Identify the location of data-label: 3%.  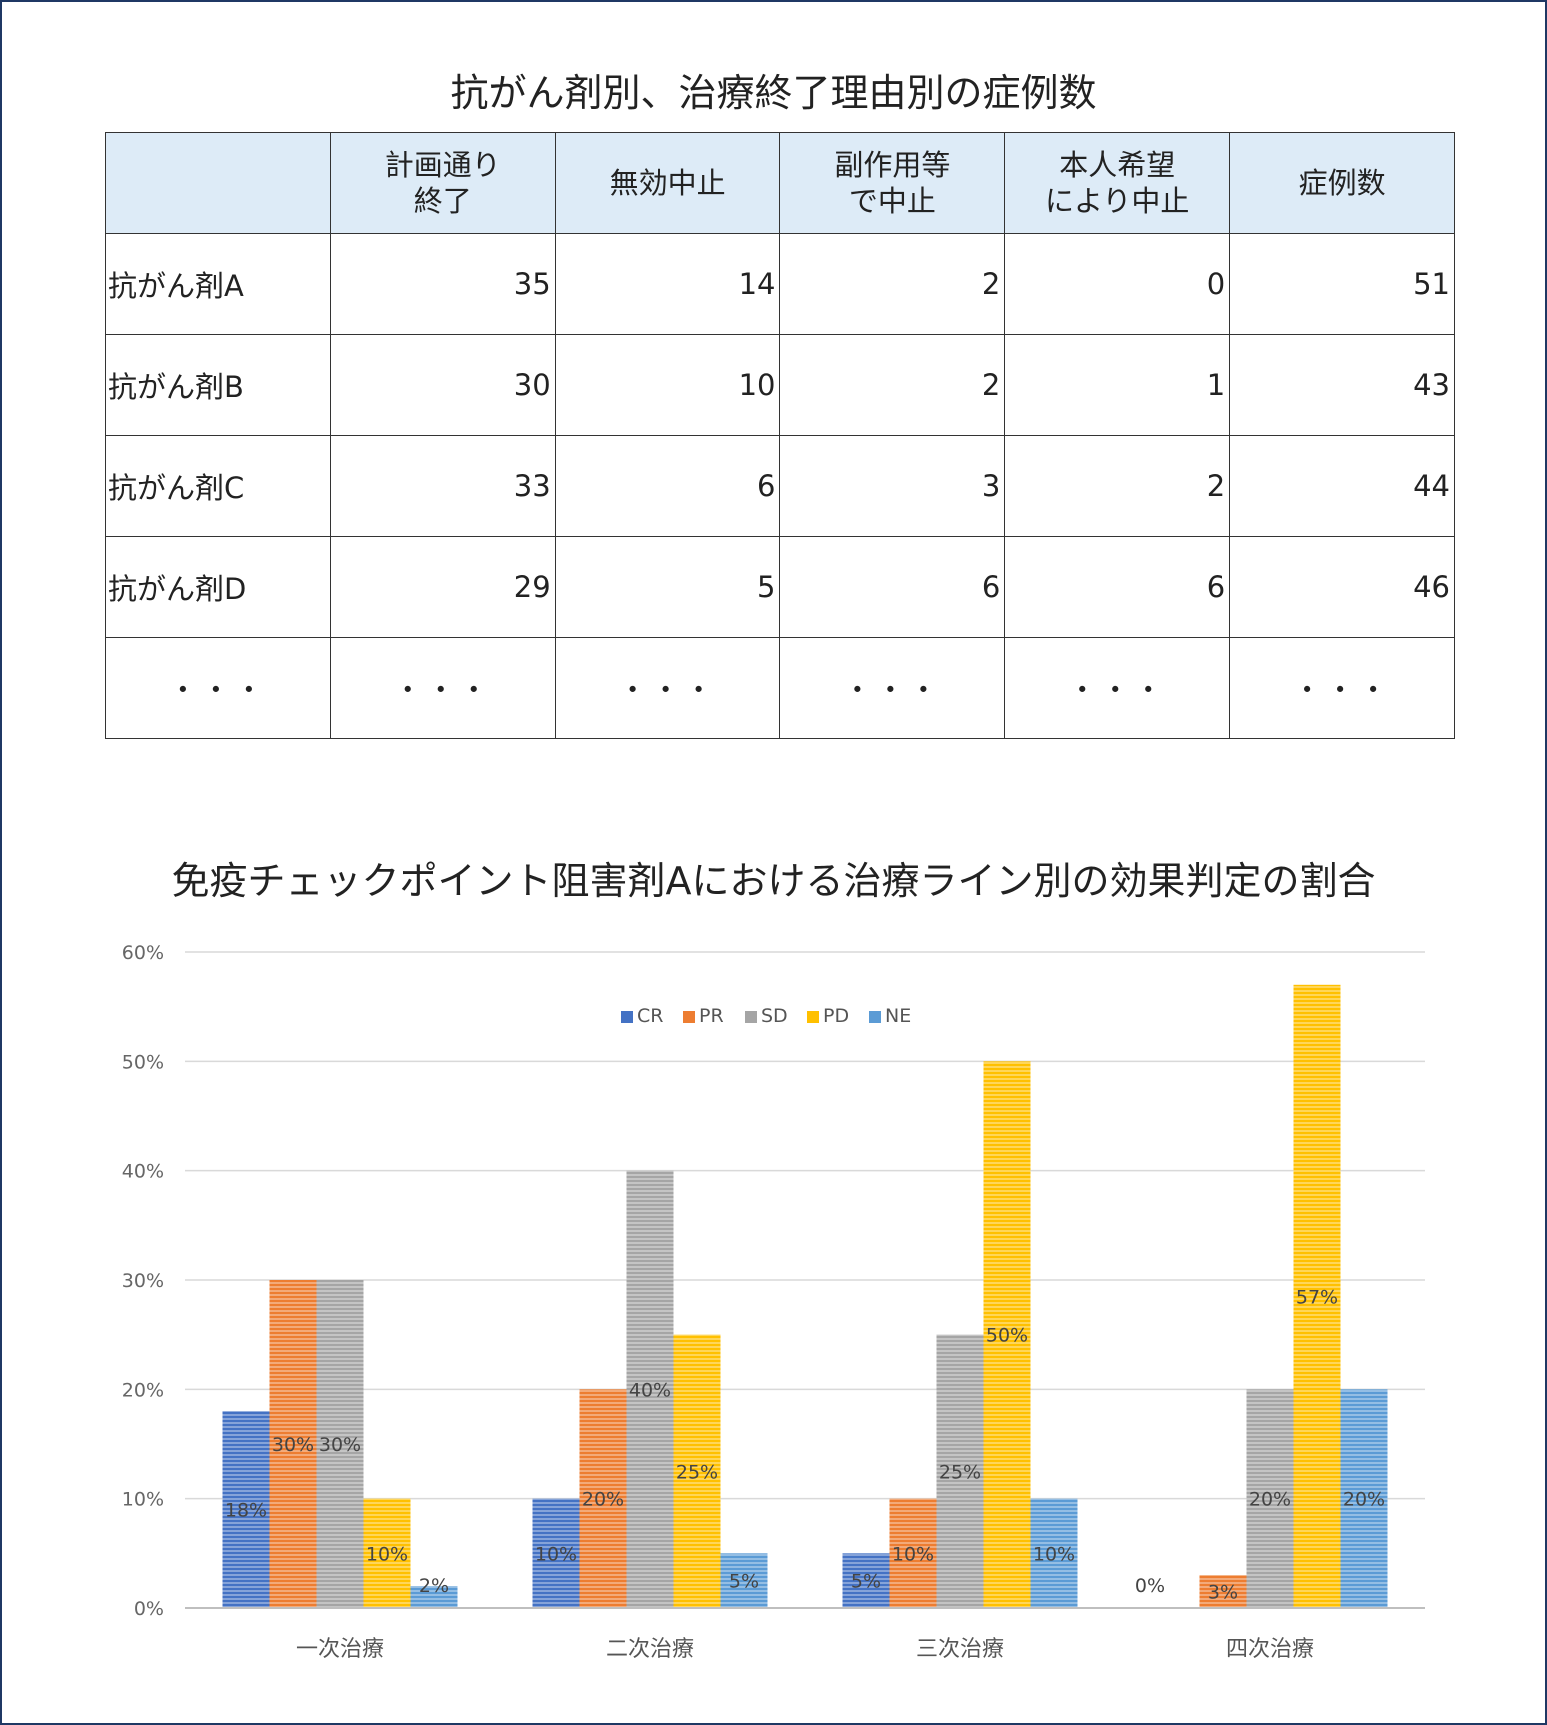
(1223, 1593).